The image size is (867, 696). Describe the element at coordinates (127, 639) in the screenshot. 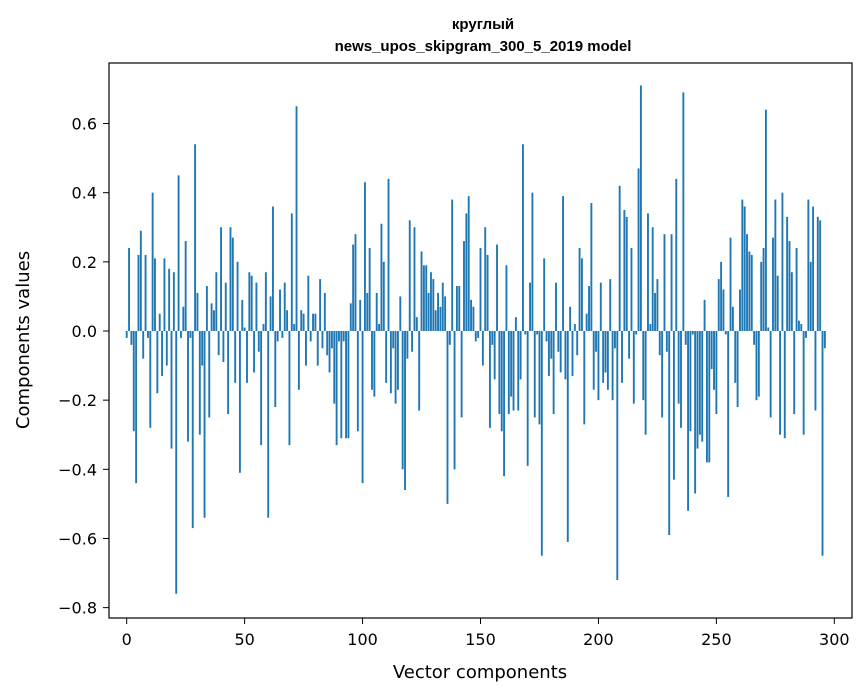

I see `x-tick-label: 0` at that location.